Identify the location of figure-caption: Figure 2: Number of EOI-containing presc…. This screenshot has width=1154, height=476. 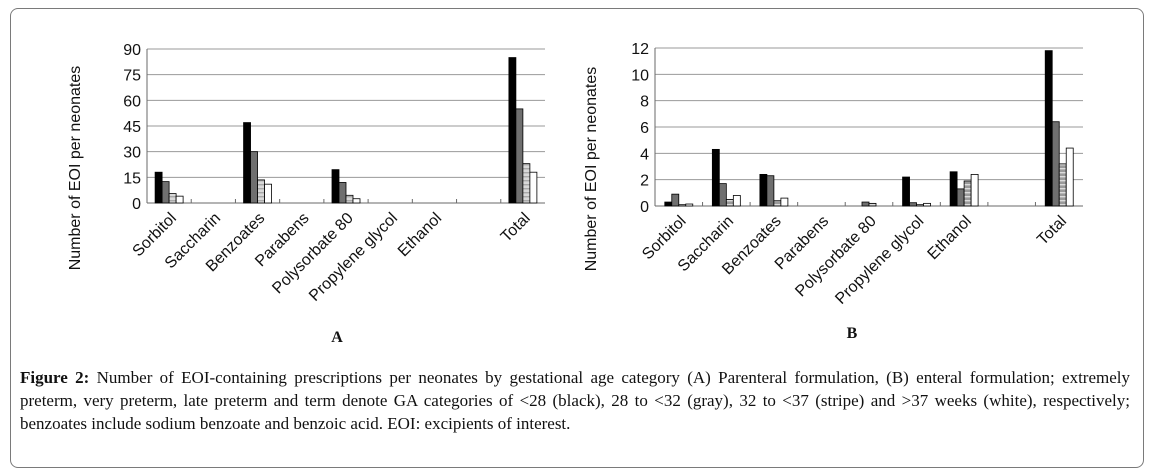
(575, 400).